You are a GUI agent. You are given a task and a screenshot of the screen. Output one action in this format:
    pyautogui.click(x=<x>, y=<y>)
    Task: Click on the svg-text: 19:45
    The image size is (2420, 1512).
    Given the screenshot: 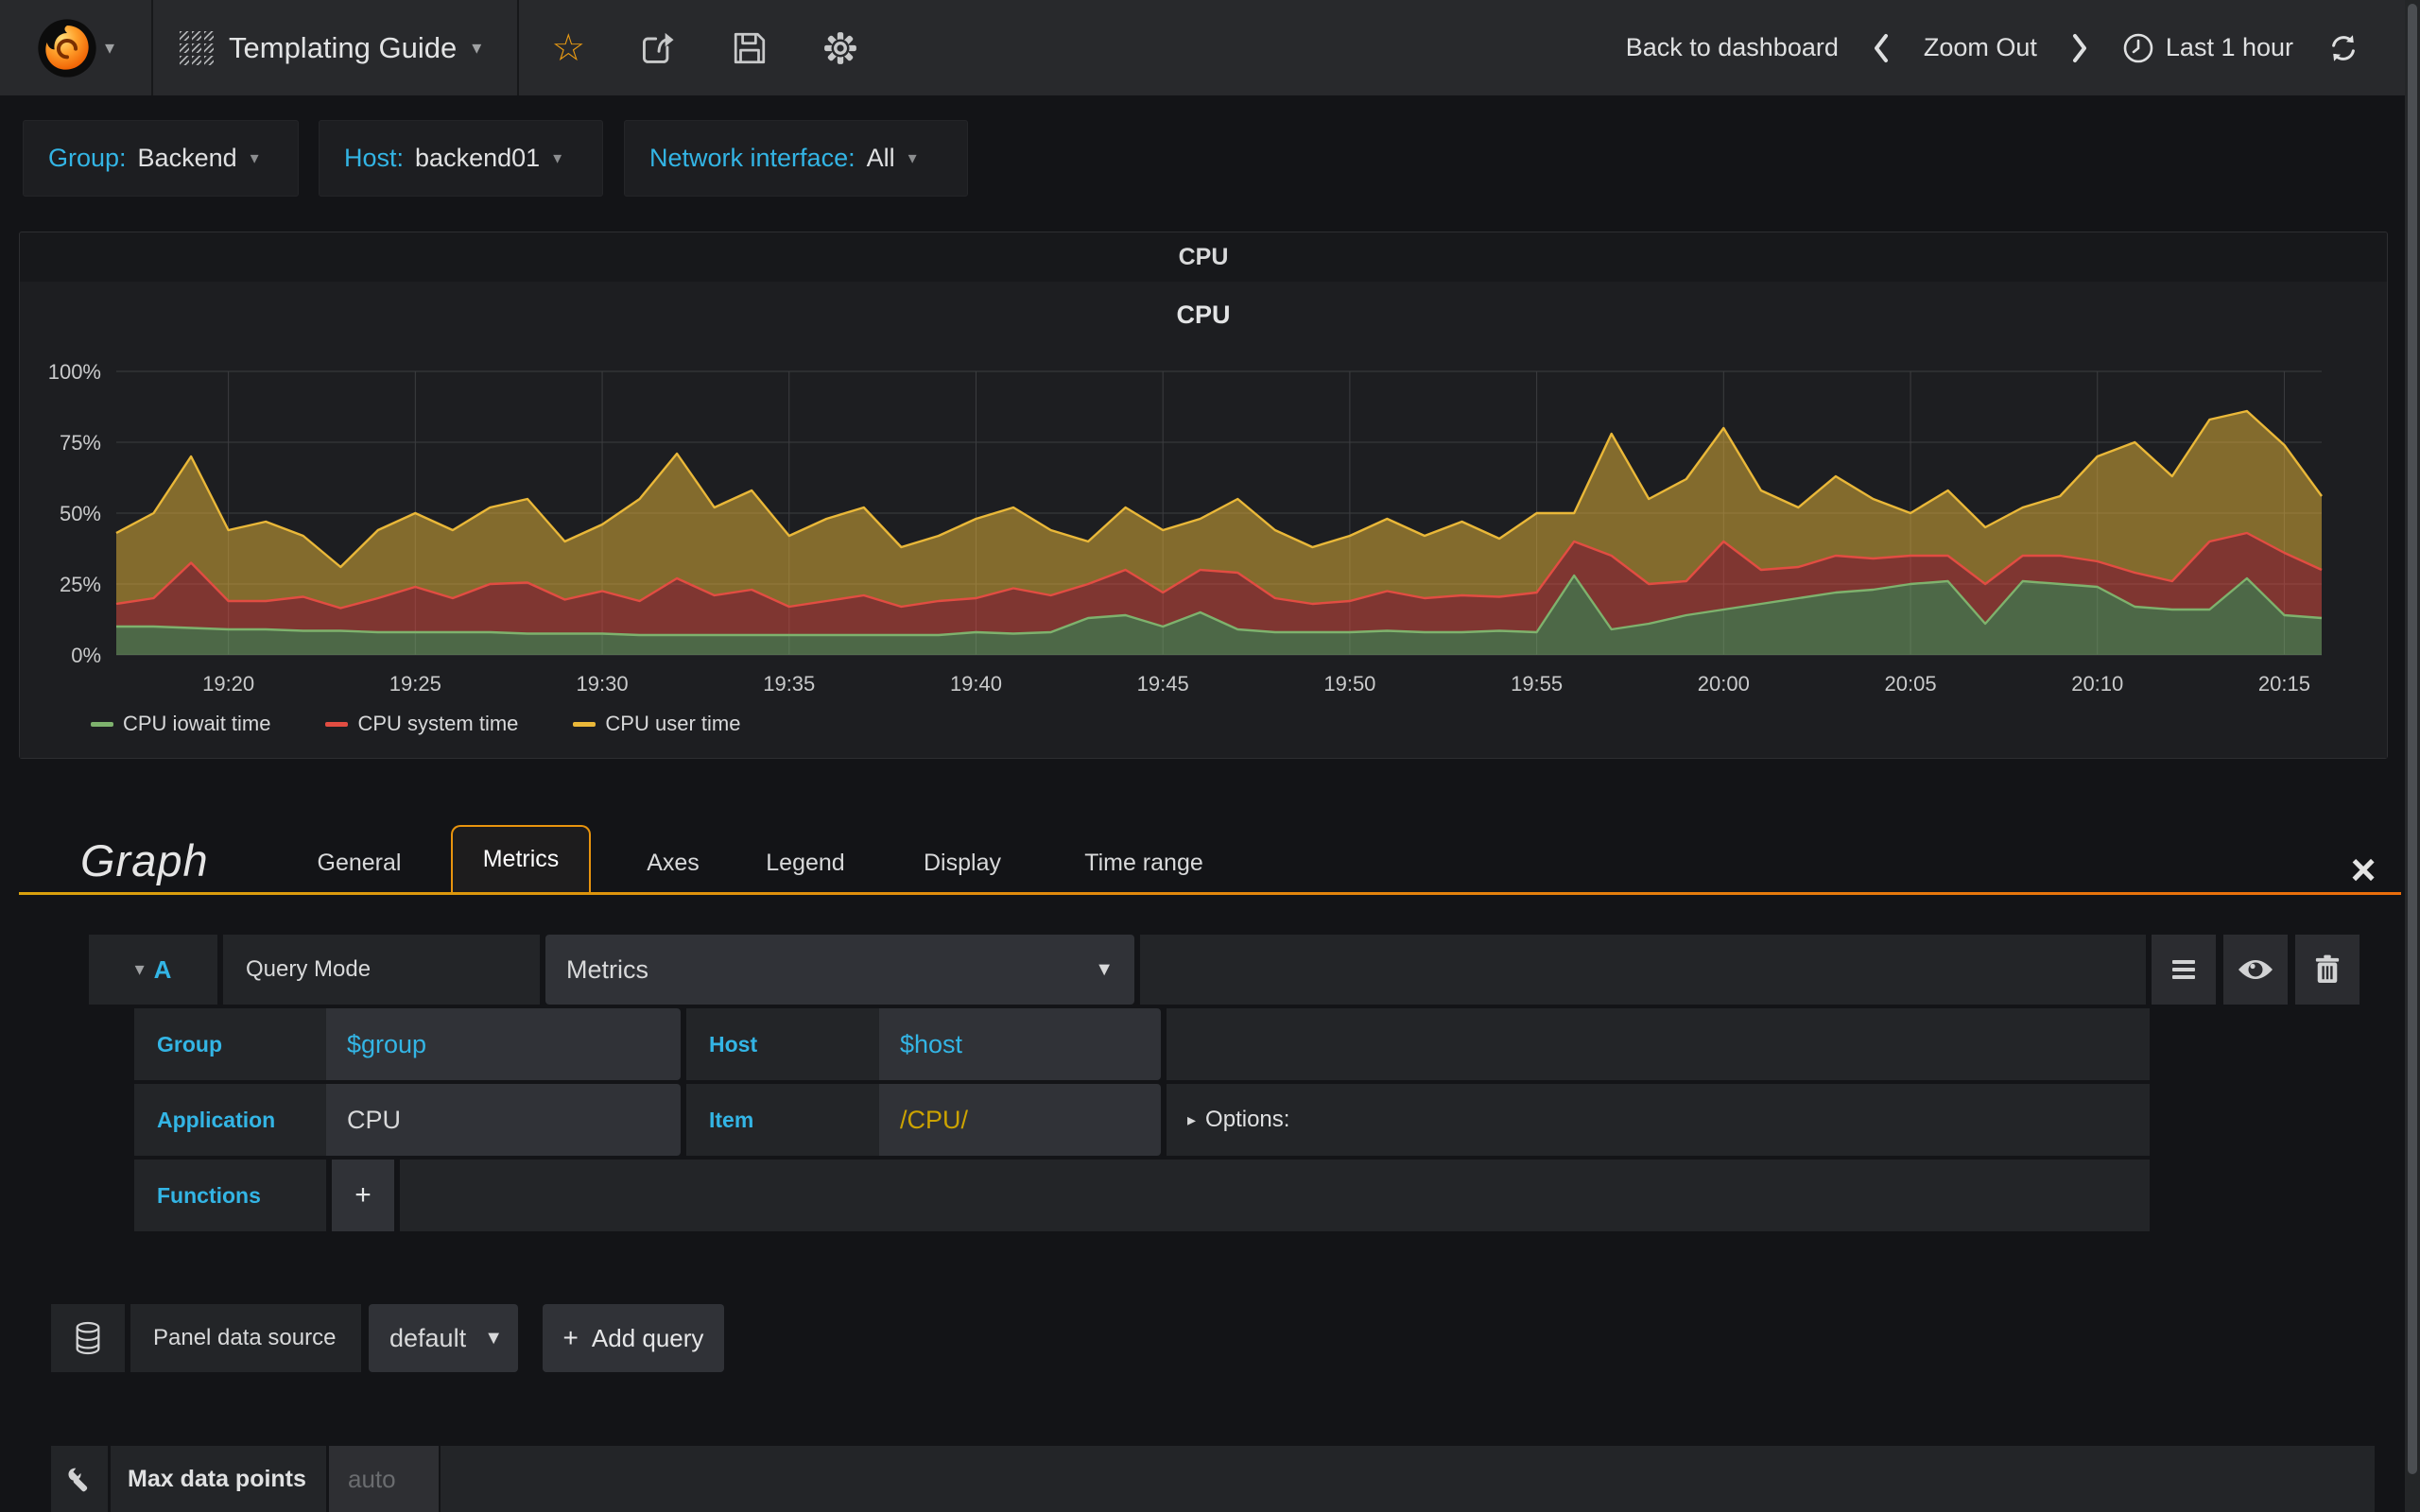 What is the action you would take?
    pyautogui.click(x=1163, y=684)
    